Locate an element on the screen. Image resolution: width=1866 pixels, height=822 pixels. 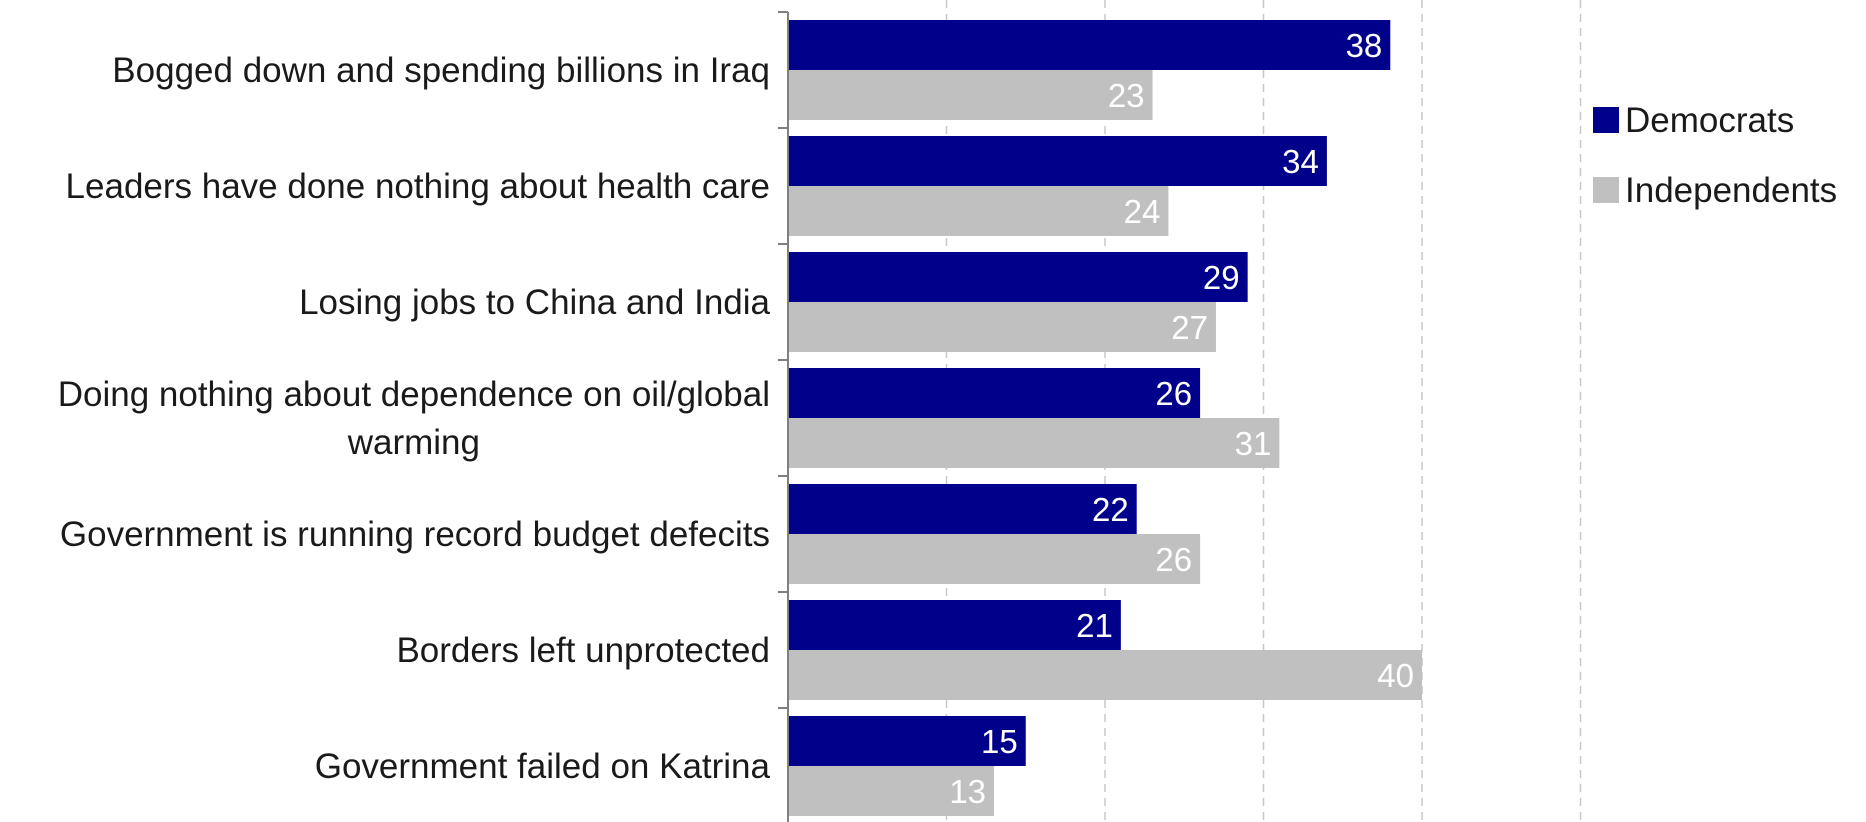
value-label-democrats-4: 22 is located at coordinates (1110, 509).